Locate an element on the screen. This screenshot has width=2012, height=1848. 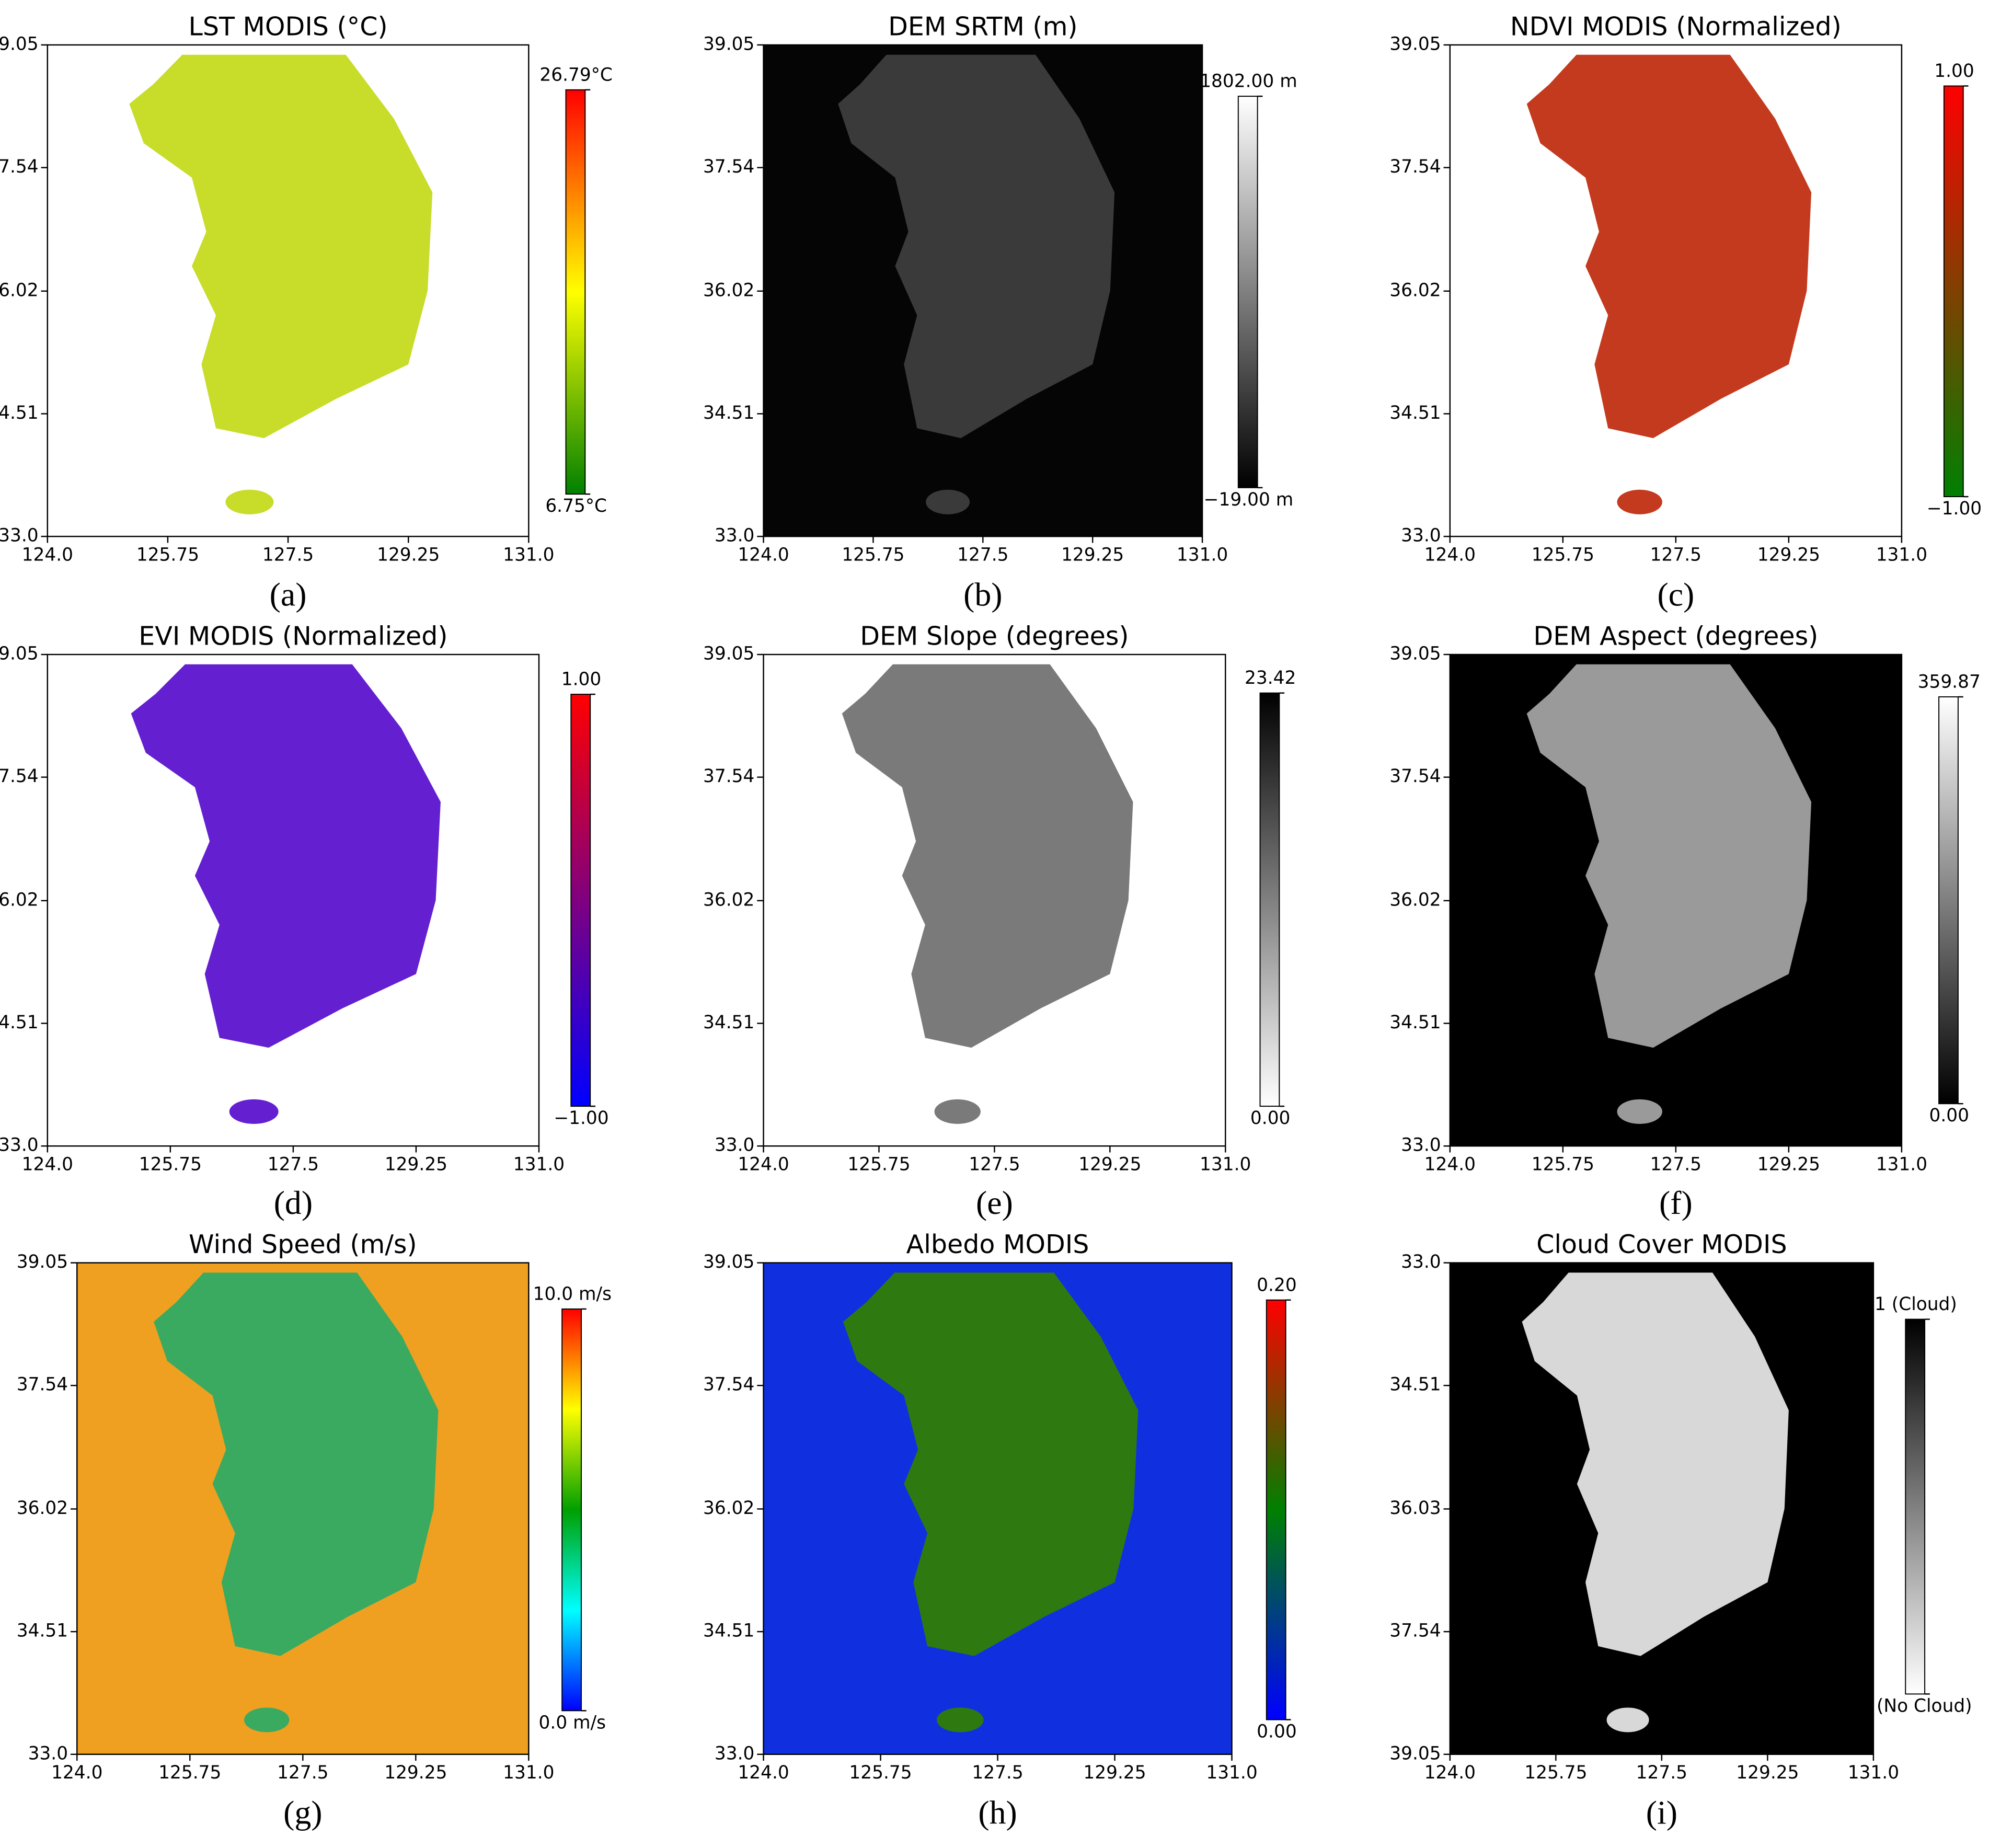
panel-title: Cloud Cover MODIS is located at coordinates (1661, 1244).